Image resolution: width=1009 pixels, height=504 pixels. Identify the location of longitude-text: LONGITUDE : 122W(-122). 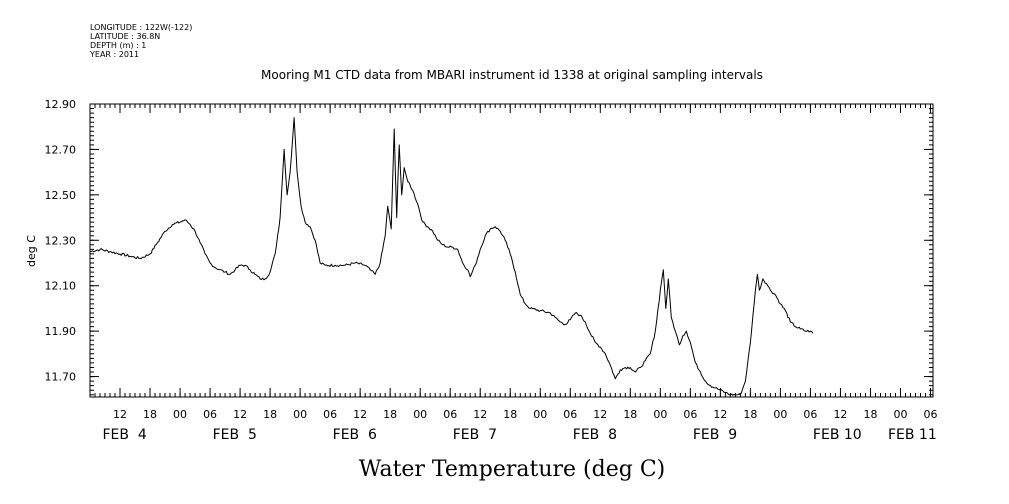
(141, 27).